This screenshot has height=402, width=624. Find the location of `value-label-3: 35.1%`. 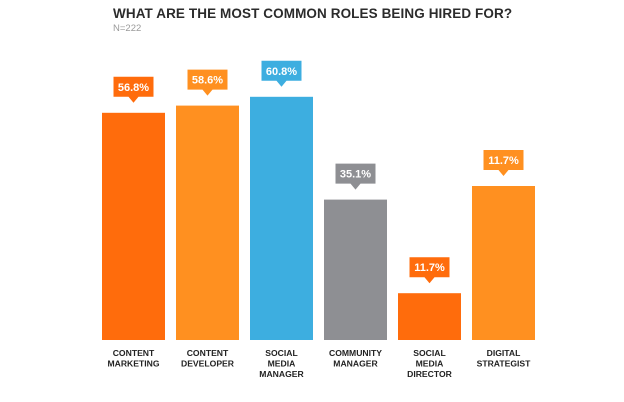

value-label-3: 35.1% is located at coordinates (355, 175).